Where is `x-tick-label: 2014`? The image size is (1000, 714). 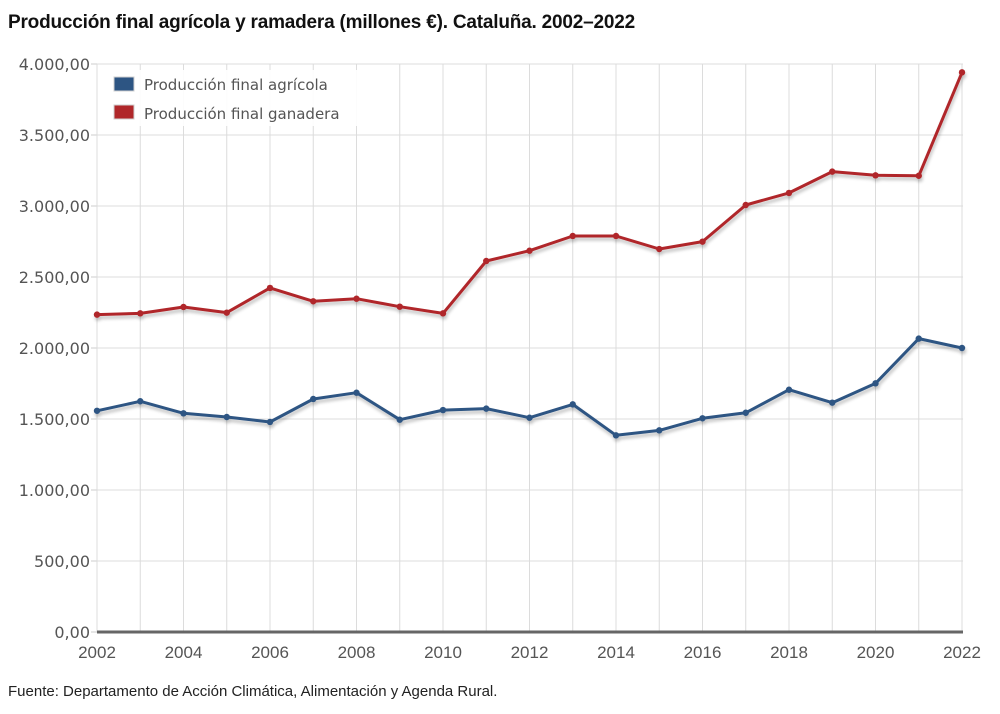 x-tick-label: 2014 is located at coordinates (616, 652).